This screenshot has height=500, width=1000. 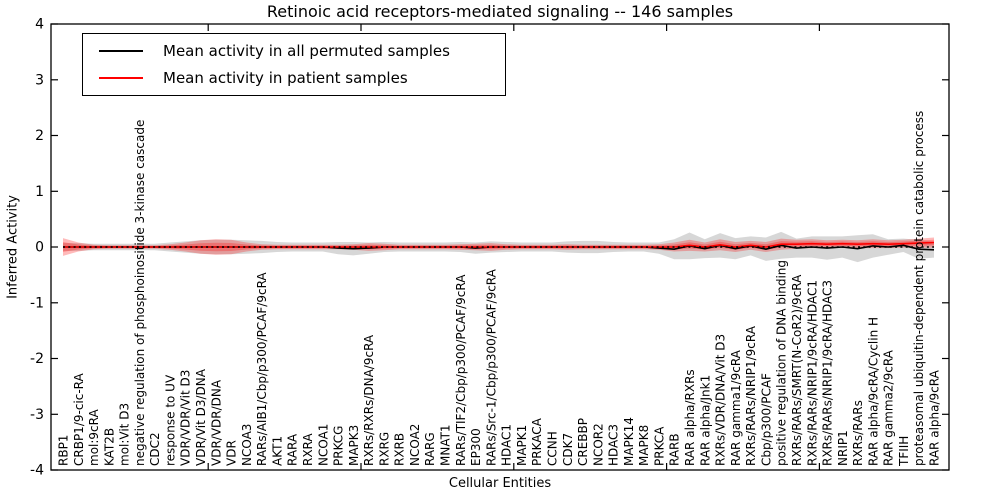 I want to click on category-label: NCOA1, so click(x=323, y=445).